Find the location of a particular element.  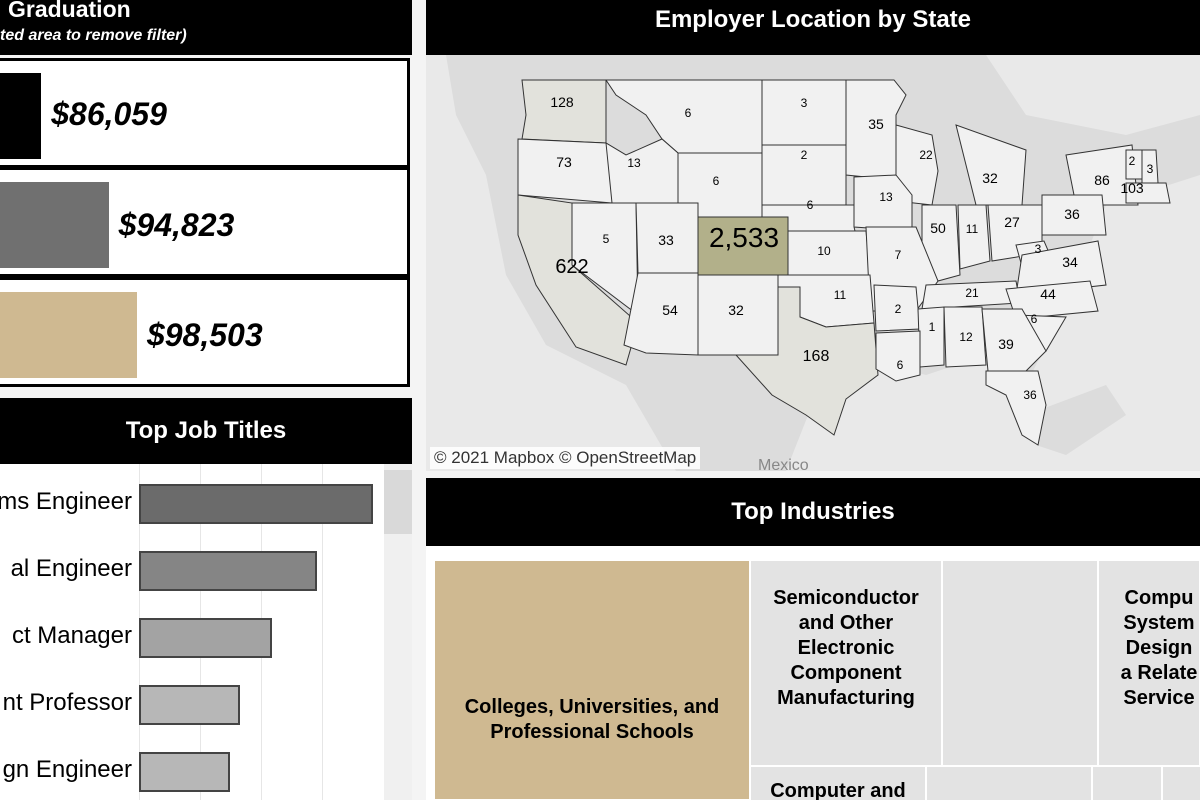

state-count-label: 50 is located at coordinates (938, 228).